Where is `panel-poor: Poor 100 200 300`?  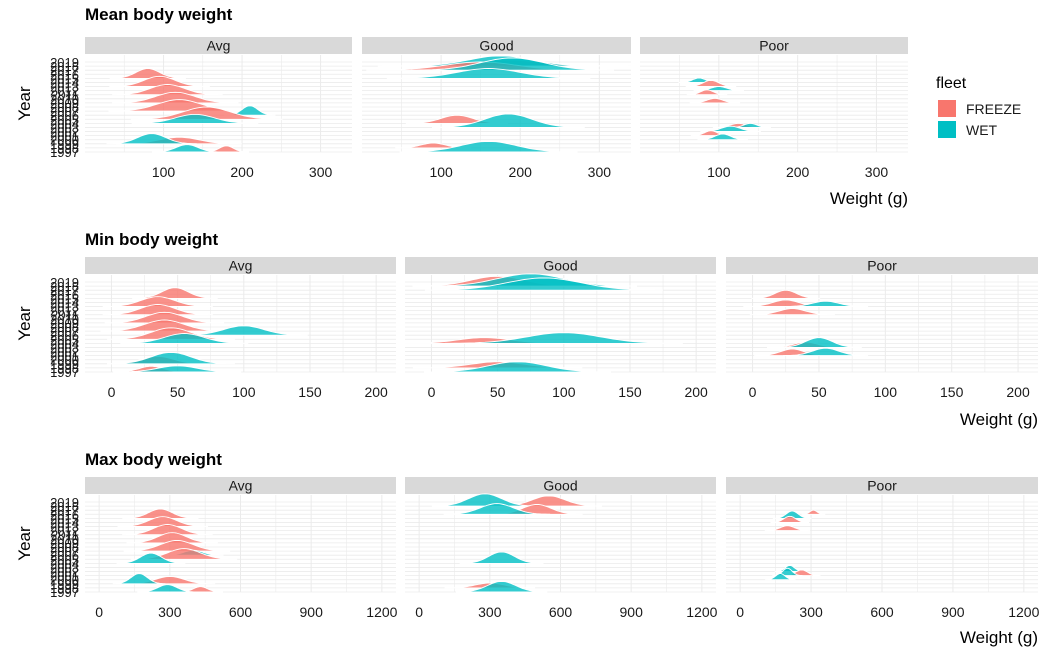 panel-poor: Poor 100 200 300 is located at coordinates (774, 108).